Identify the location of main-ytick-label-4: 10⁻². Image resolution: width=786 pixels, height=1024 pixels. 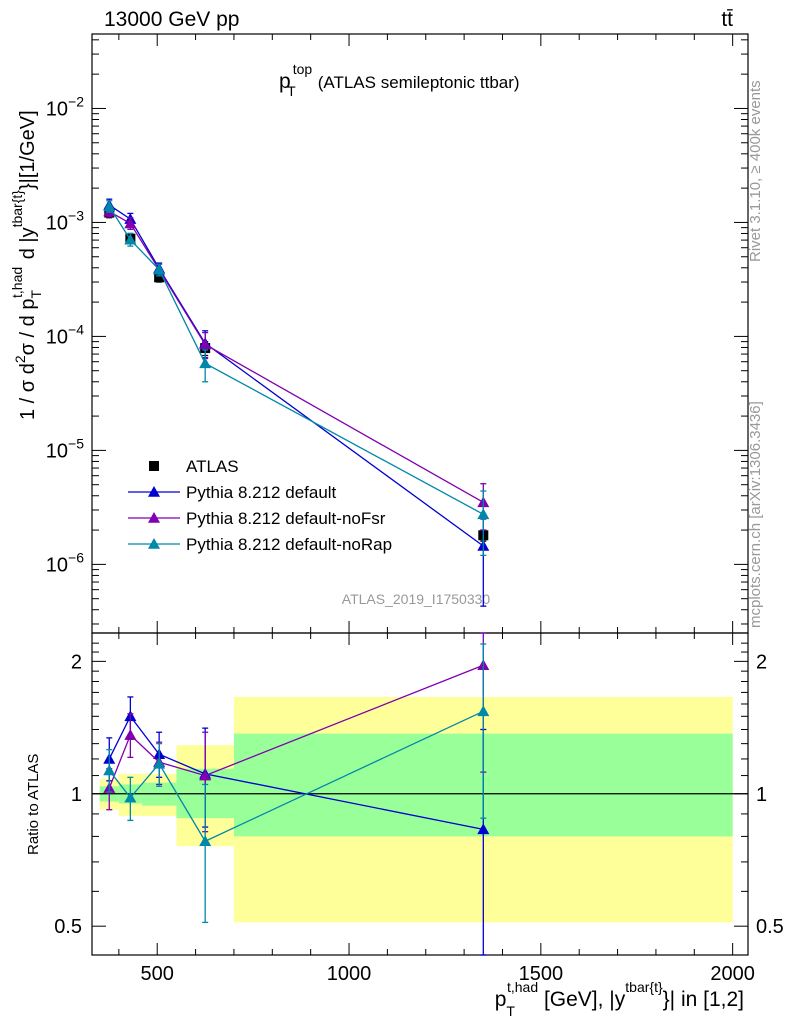
(65, 106).